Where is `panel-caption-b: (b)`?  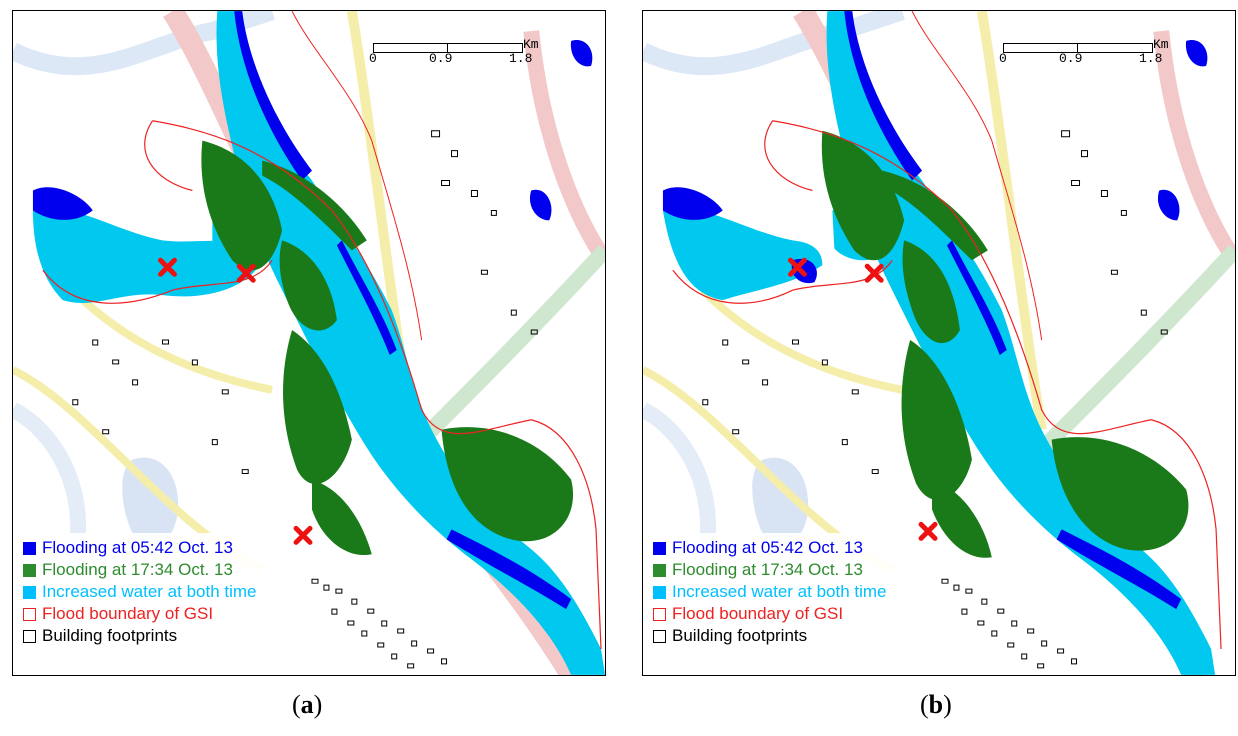
panel-caption-b: (b) is located at coordinates (936, 704).